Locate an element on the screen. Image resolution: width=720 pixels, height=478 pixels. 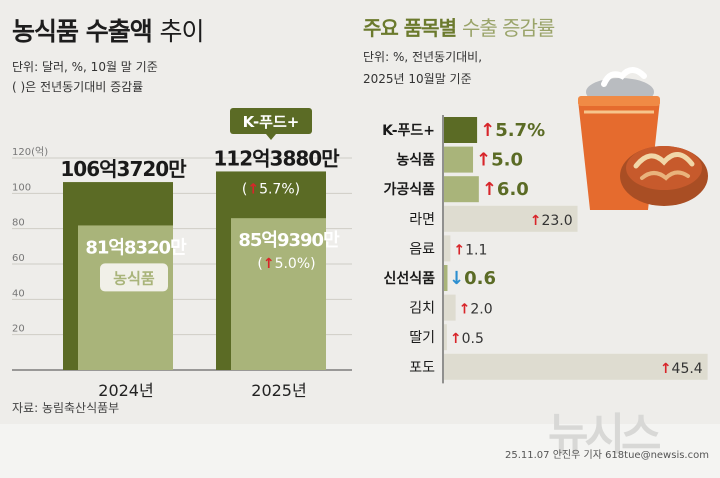
footer is located at coordinates (360, 451).